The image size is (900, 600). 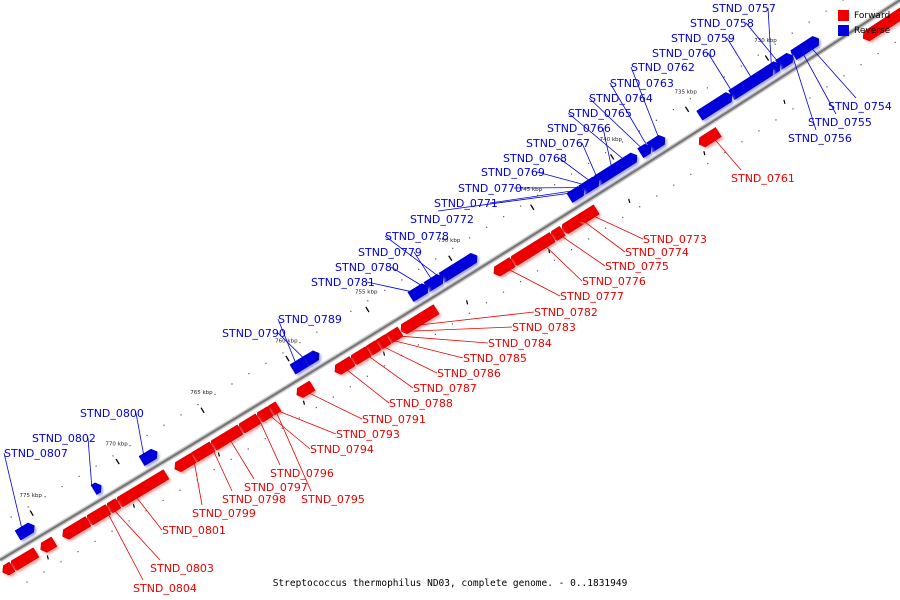 I want to click on gene-label-stnd_0797: STND_0797, so click(x=276, y=487).